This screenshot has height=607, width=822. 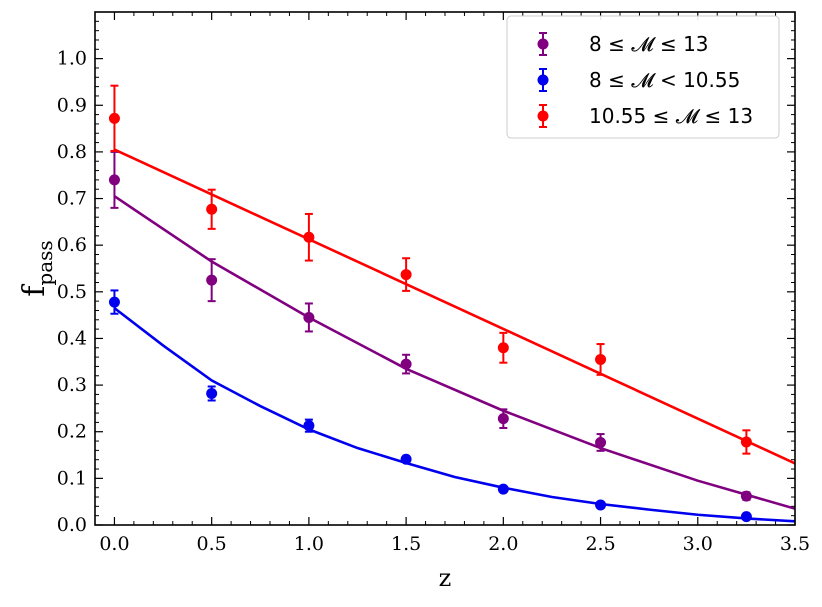 What do you see at coordinates (406, 544) in the screenshot?
I see `x-tick-label: 1.5` at bounding box center [406, 544].